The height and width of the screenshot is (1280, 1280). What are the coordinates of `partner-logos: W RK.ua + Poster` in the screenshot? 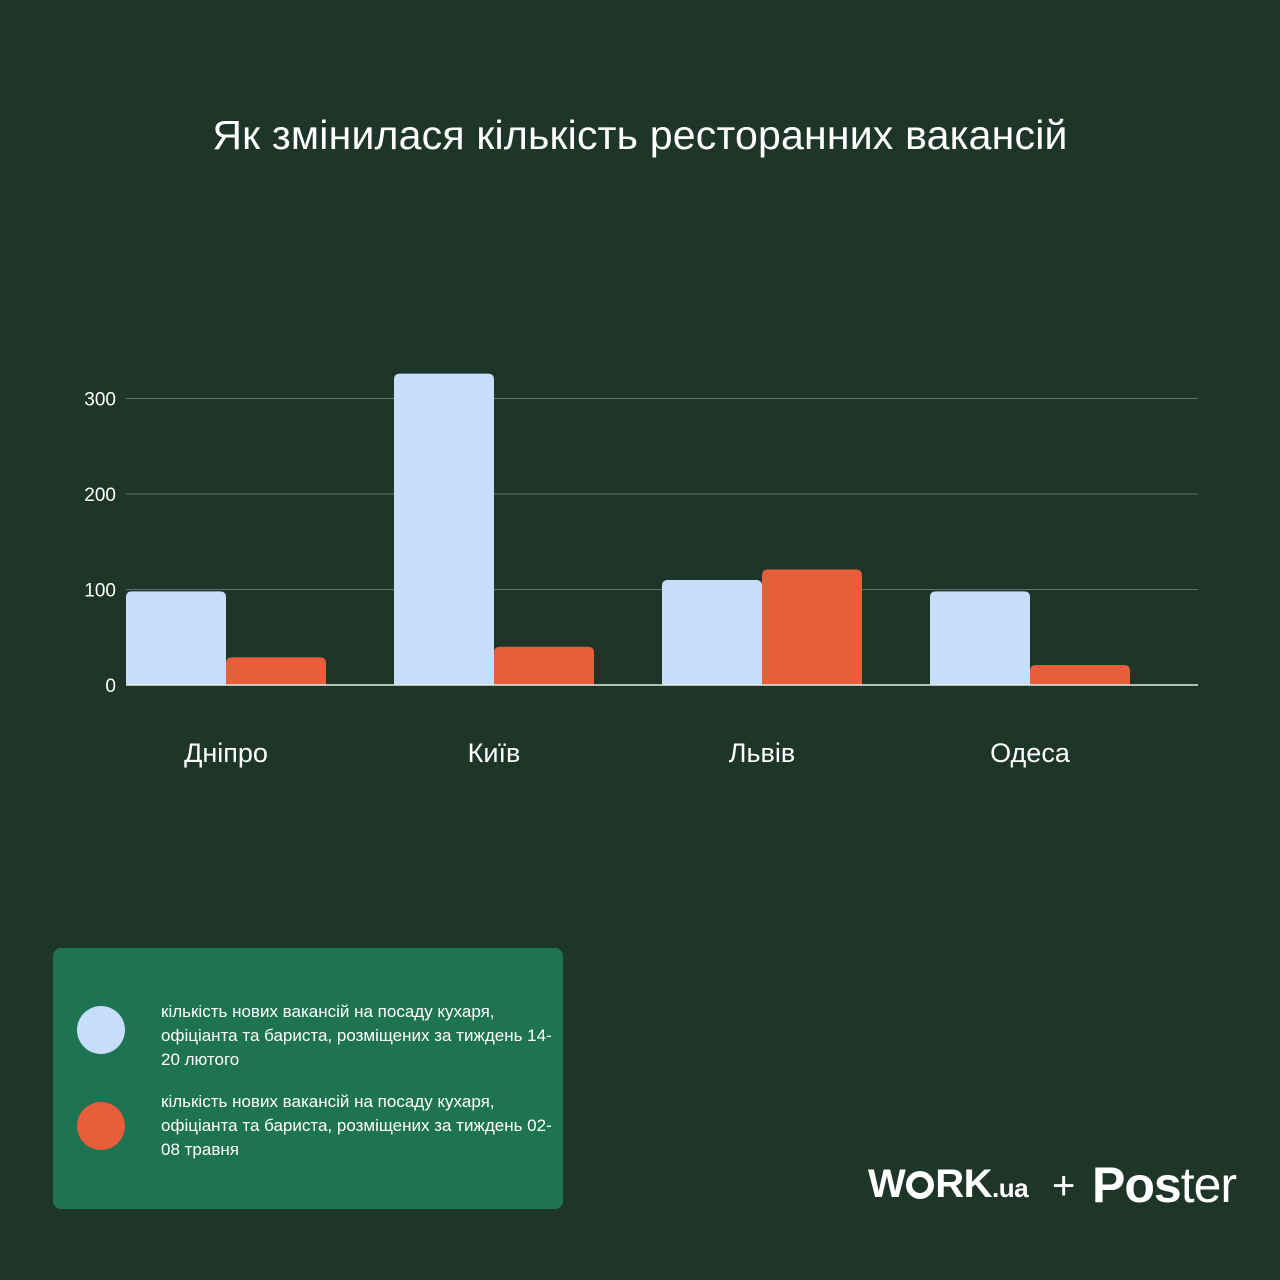 It's located at (1058, 1185).